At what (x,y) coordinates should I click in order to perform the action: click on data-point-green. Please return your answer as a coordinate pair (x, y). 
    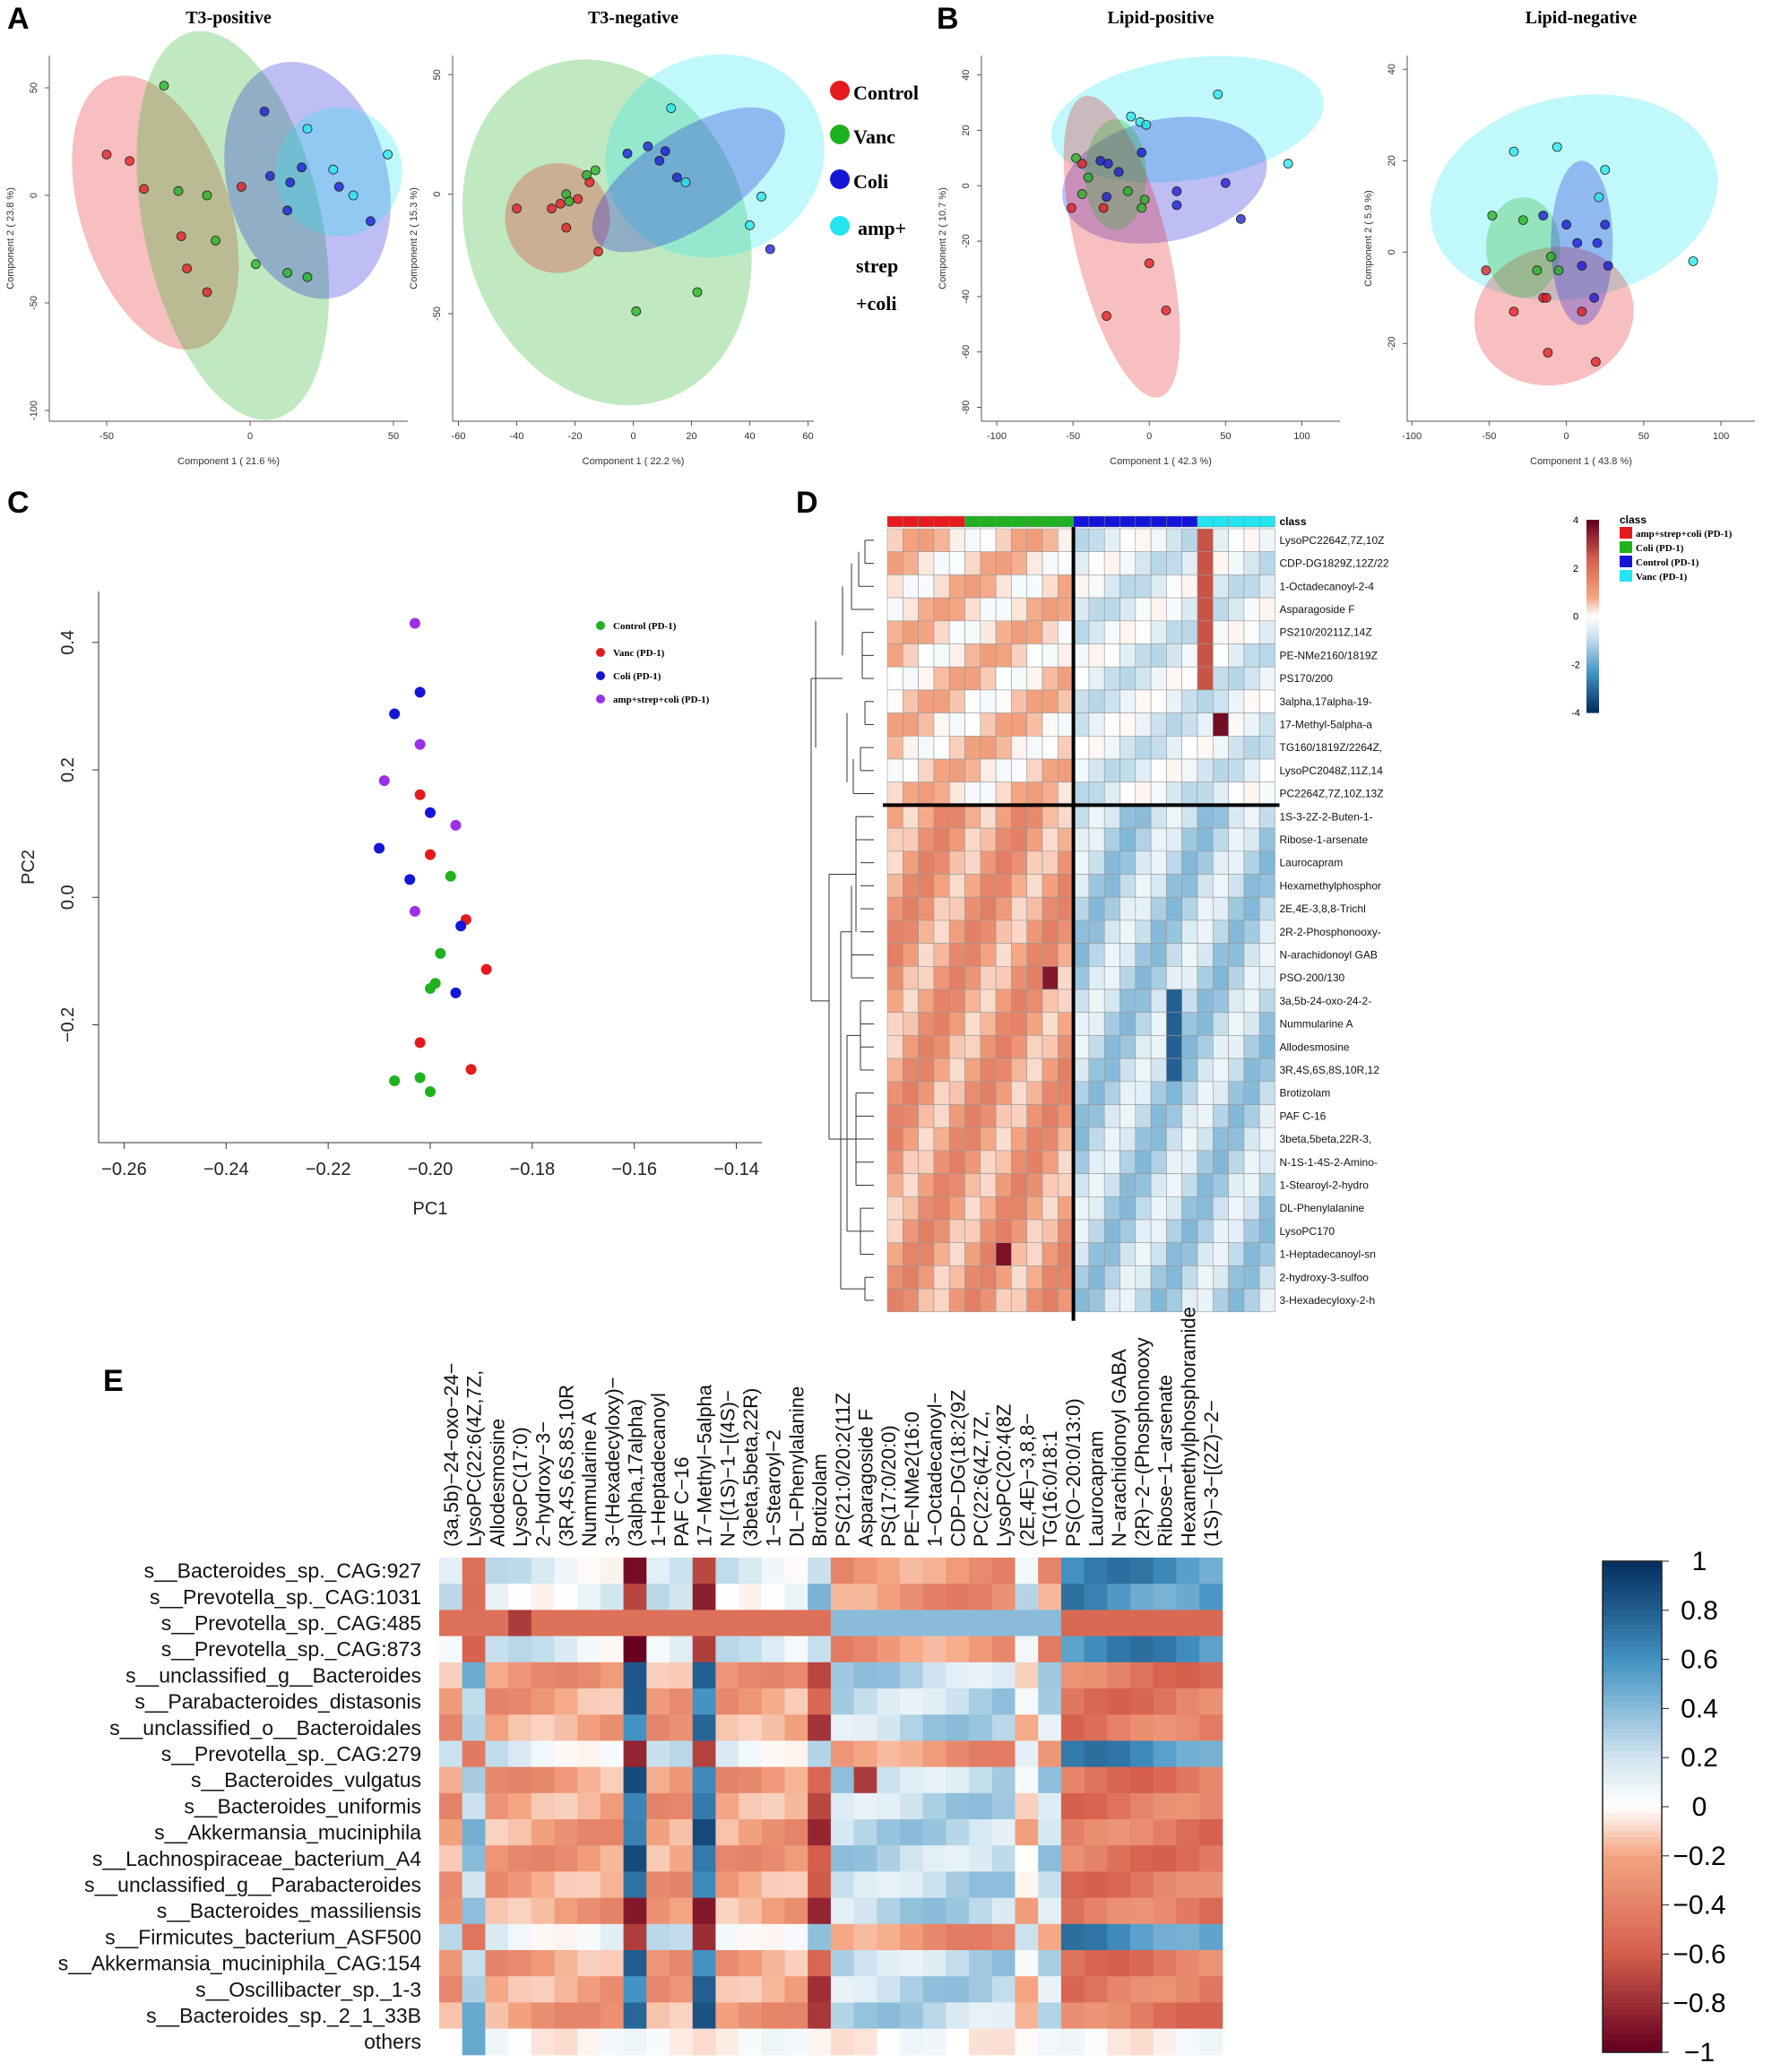
    Looking at the image, I should click on (1088, 177).